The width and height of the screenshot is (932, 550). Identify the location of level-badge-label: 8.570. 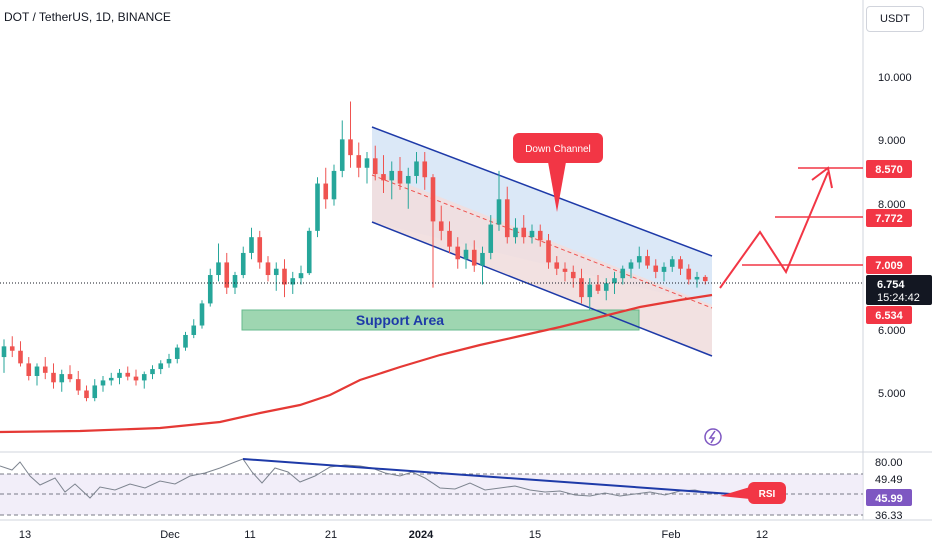
(889, 170).